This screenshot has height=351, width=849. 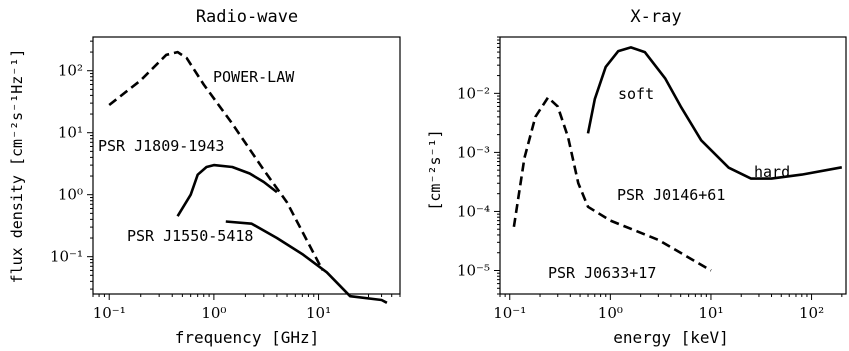 What do you see at coordinates (655, 17) in the screenshot?
I see `xray-title: X-ray` at bounding box center [655, 17].